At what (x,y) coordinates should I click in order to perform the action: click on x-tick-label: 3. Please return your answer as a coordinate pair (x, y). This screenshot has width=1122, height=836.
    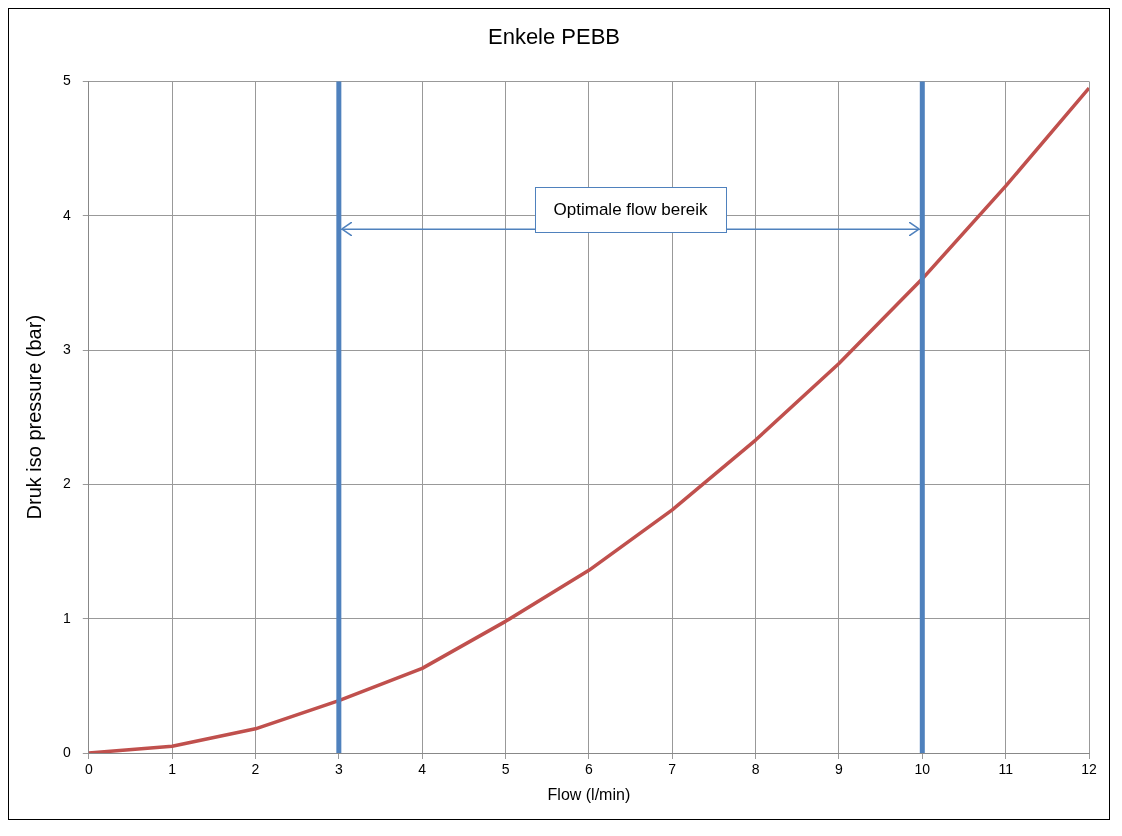
    Looking at the image, I should click on (338, 769).